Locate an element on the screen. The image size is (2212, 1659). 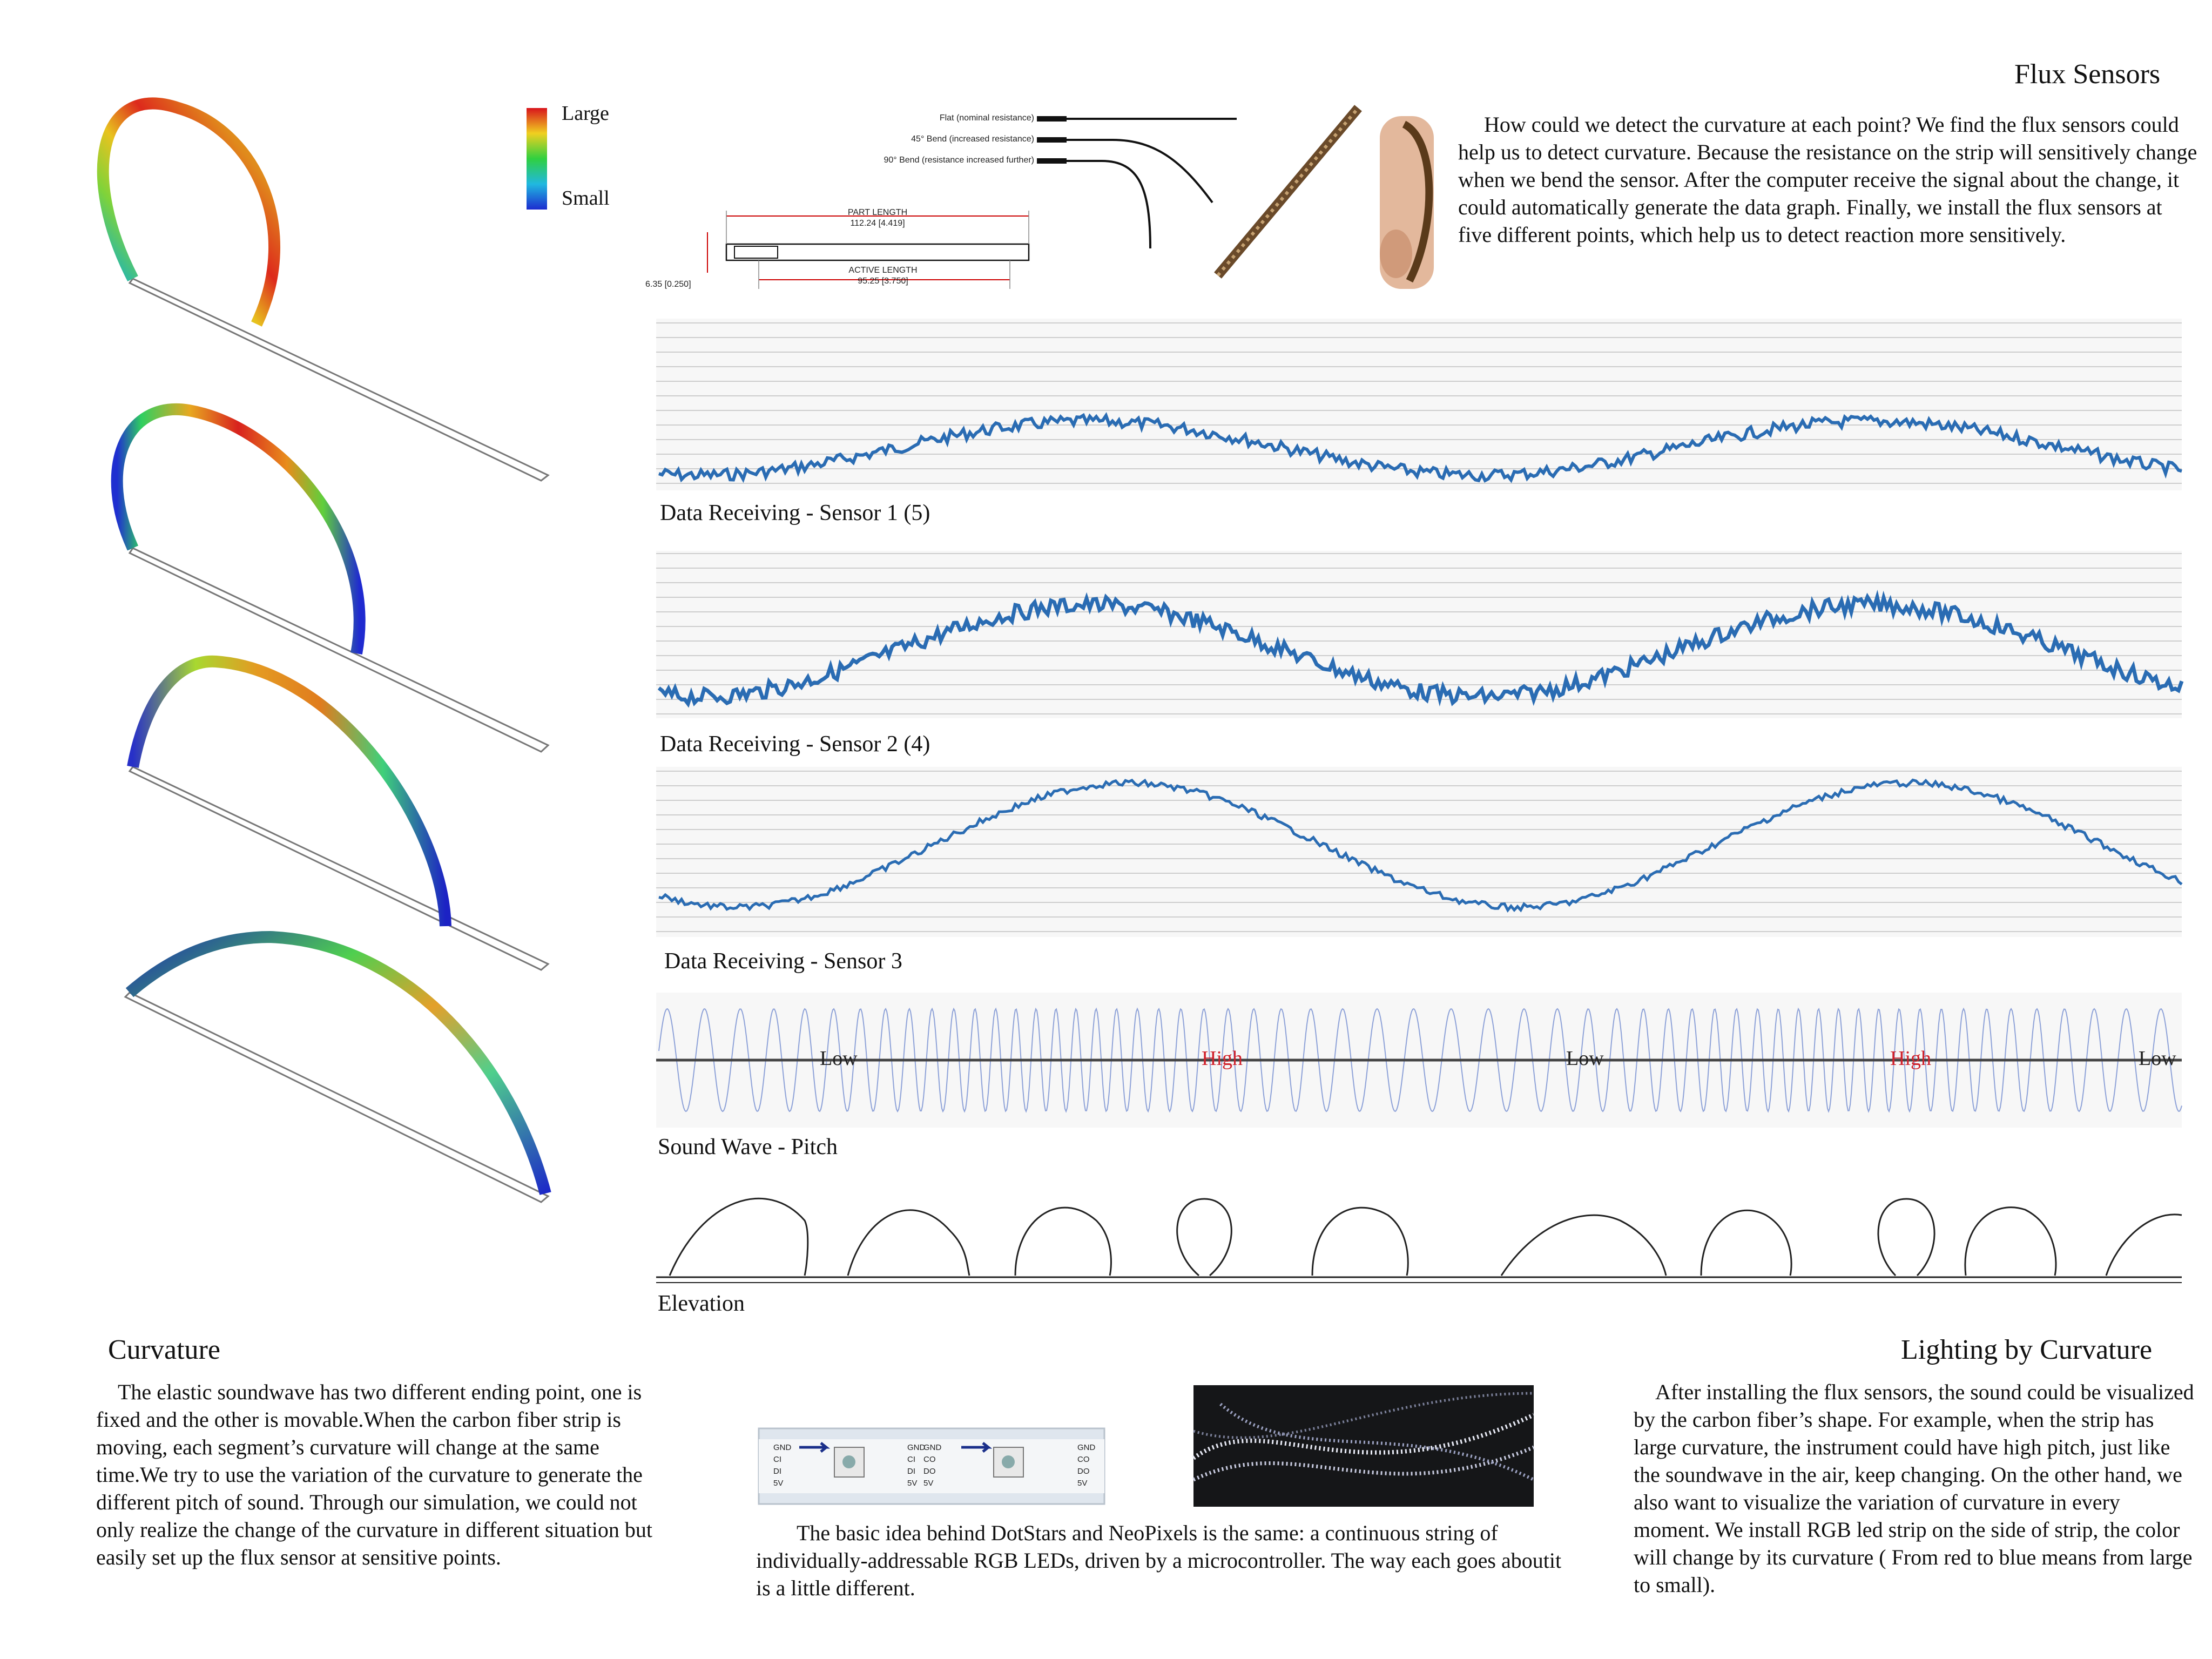
sensor1-caption: Data Receiving - Sensor 1 (5) is located at coordinates (795, 513).